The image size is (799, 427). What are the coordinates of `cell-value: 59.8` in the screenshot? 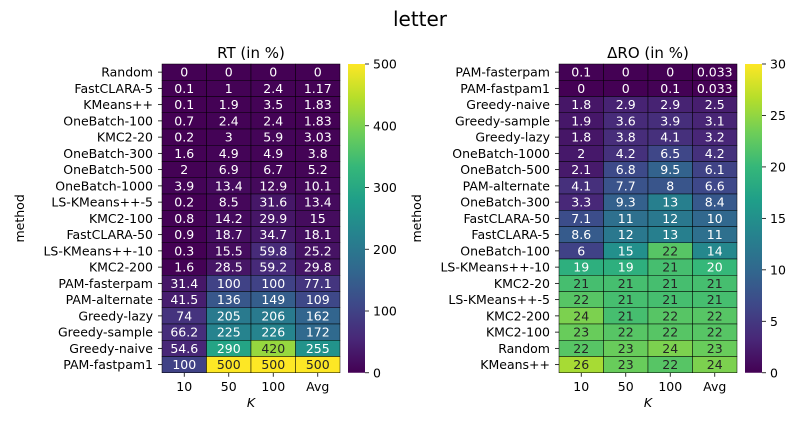 It's located at (273, 250).